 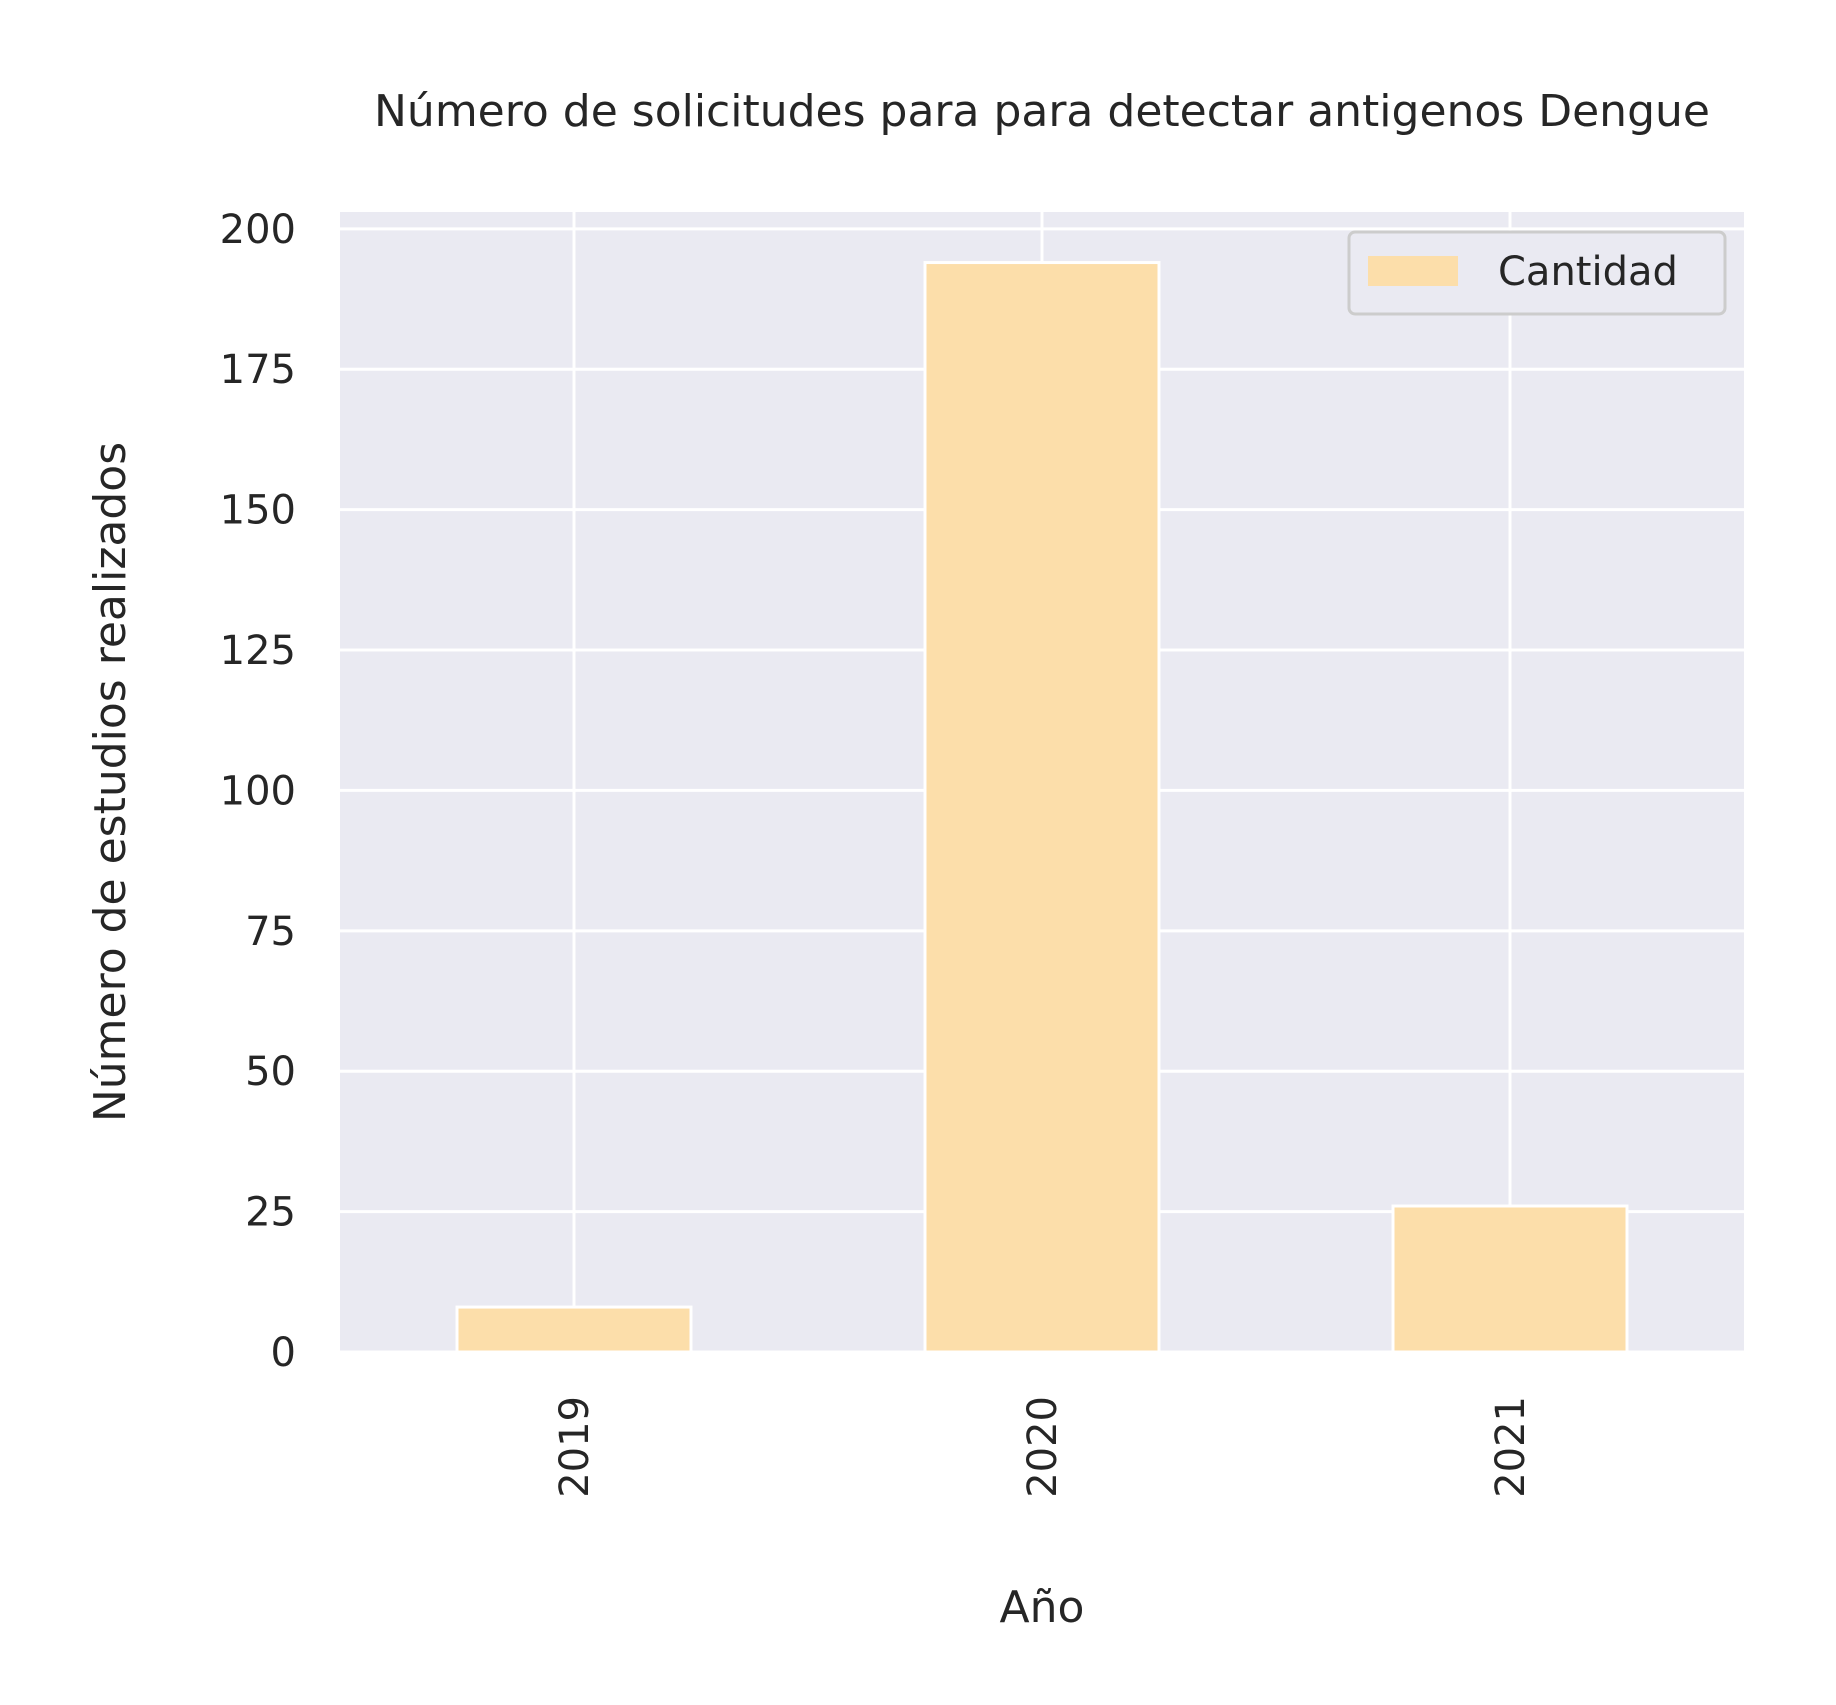 What do you see at coordinates (258, 230) in the screenshot?
I see `y-tick-label: 200` at bounding box center [258, 230].